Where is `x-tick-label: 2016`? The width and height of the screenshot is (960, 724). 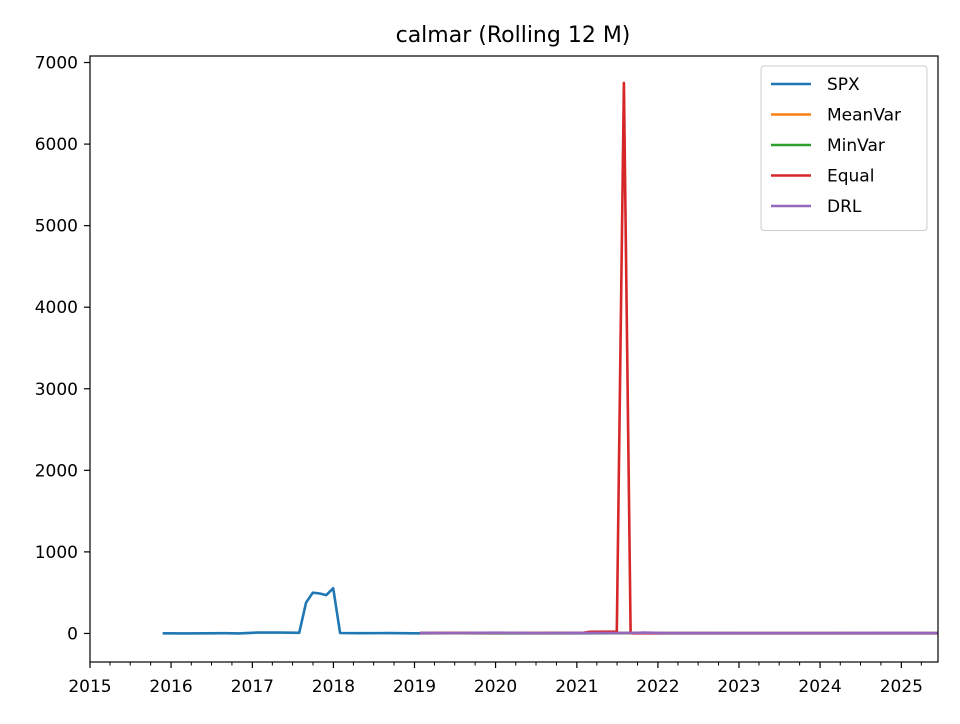
x-tick-label: 2016 is located at coordinates (170, 687).